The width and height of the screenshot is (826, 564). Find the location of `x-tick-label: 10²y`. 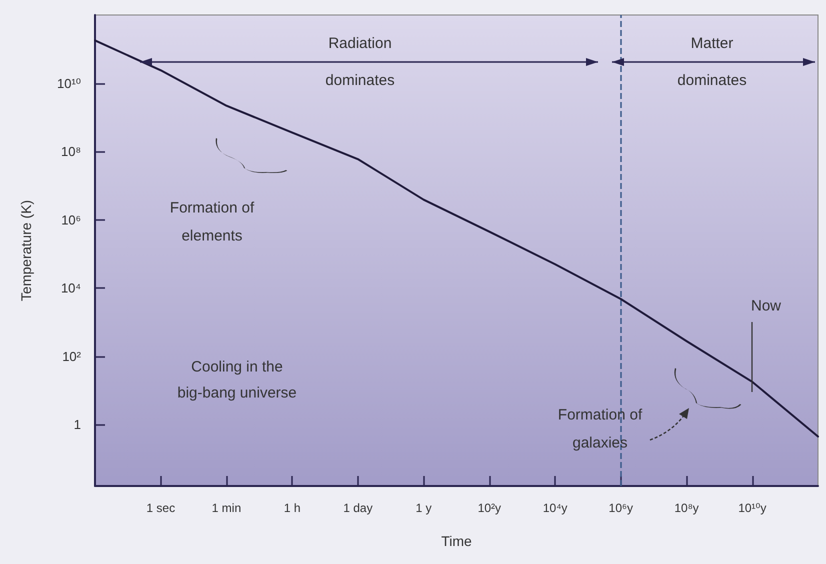

x-tick-label: 10²y is located at coordinates (490, 508).